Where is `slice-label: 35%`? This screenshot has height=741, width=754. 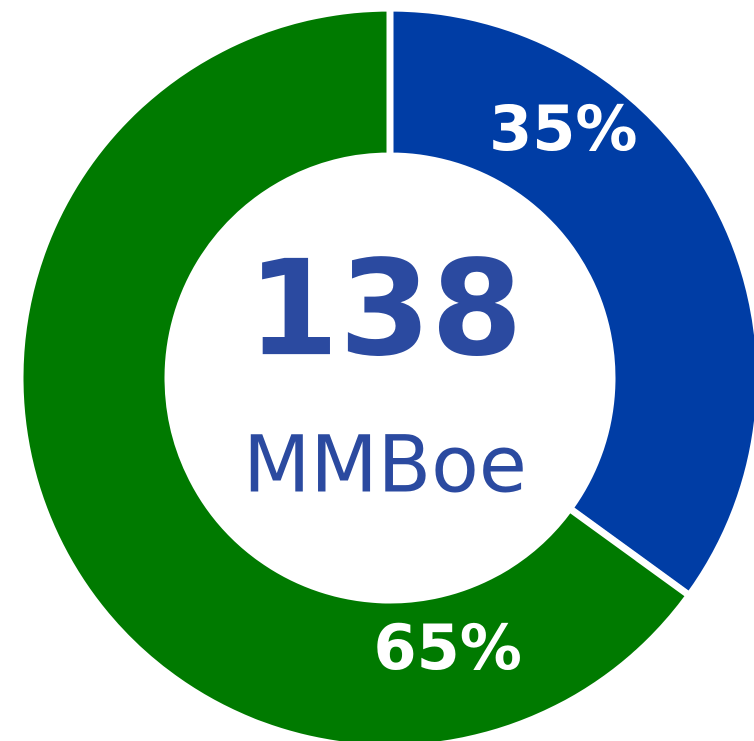
slice-label: 35% is located at coordinates (563, 128).